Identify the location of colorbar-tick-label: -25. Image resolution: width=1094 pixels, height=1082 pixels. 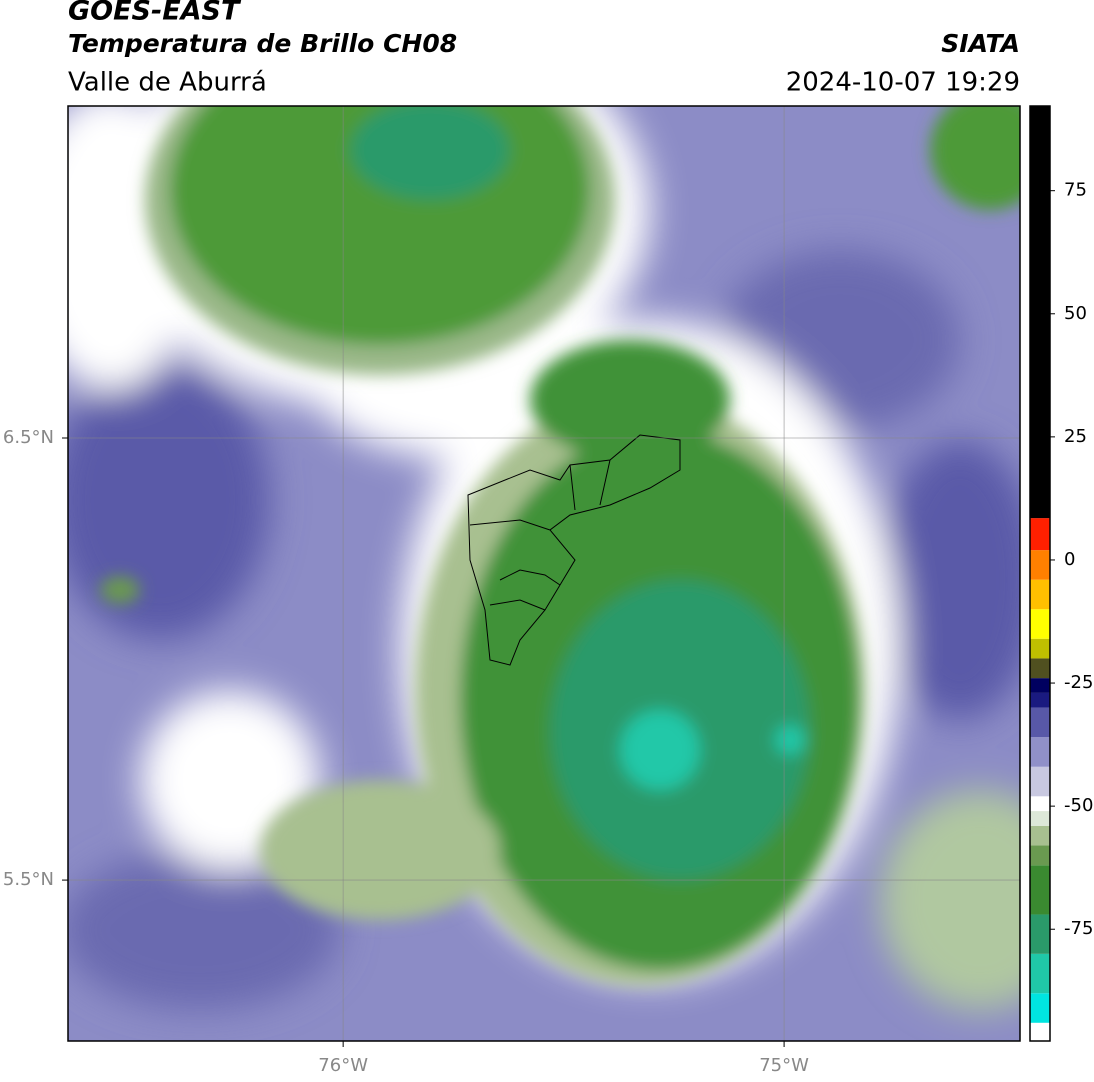
(1078, 682).